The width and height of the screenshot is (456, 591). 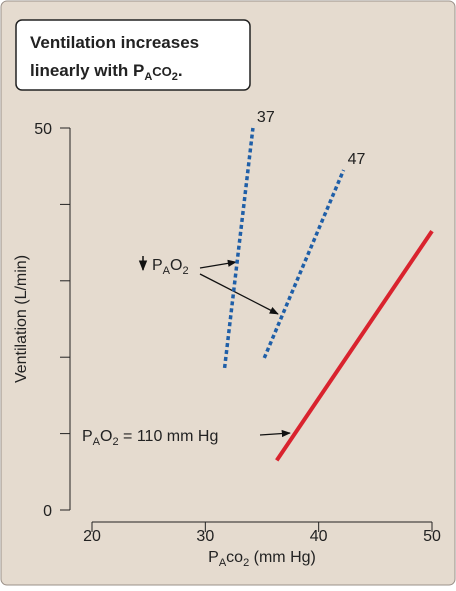 What do you see at coordinates (114, 42) in the screenshot?
I see `chart-title: Ventilation increases` at bounding box center [114, 42].